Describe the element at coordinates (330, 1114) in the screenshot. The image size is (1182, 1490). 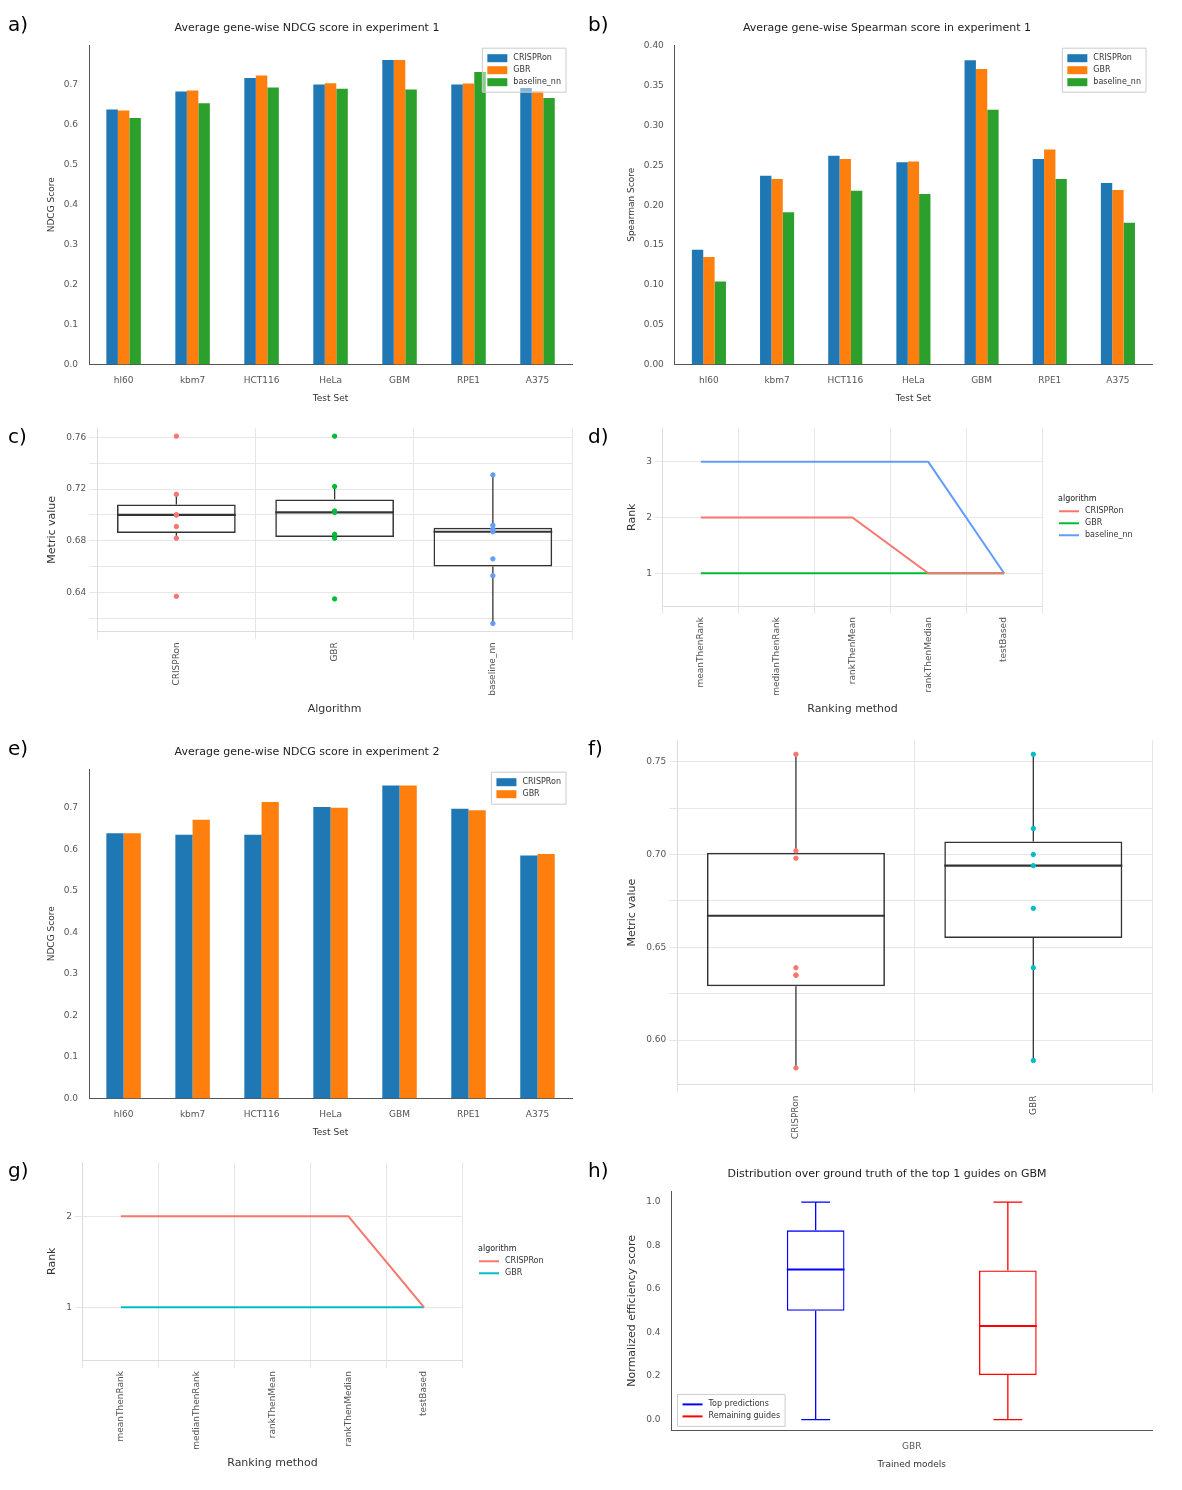
I see `x-tick-label: HeLa` at that location.